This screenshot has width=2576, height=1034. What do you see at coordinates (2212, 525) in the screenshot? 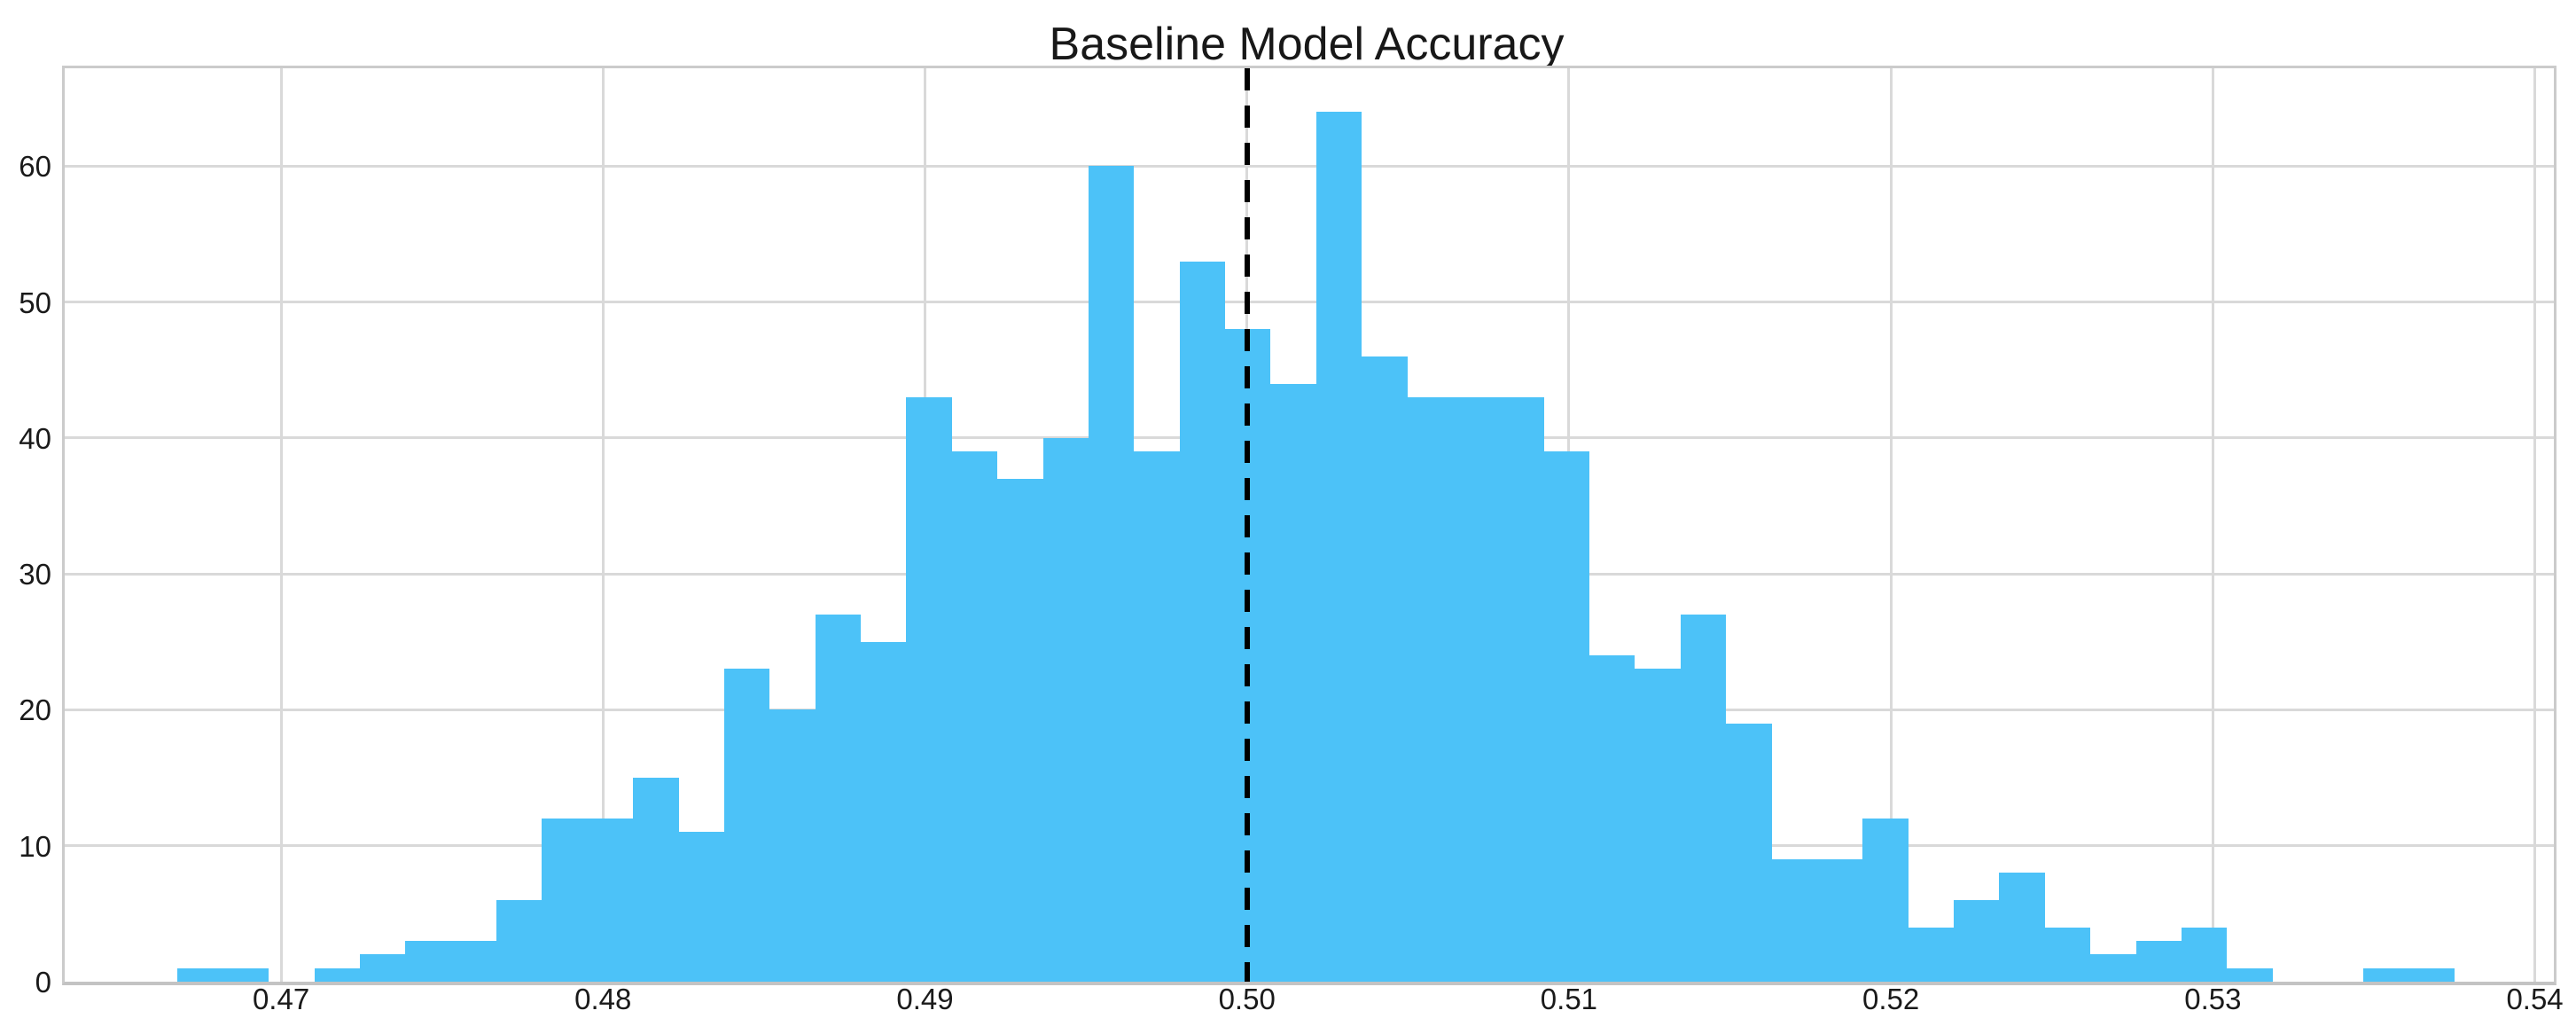
I see `grid-line-x-0.53` at bounding box center [2212, 525].